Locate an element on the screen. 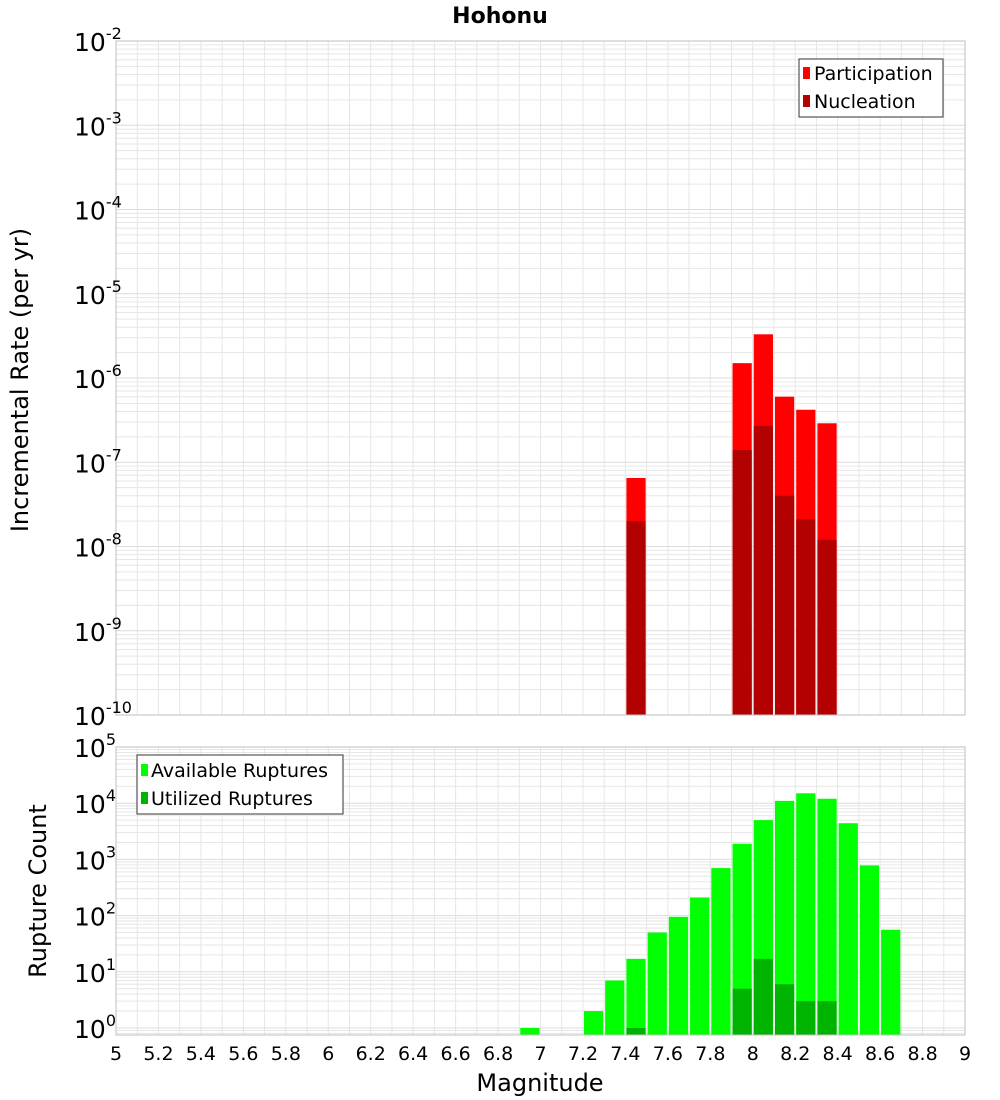  y-tick-label: 10⁻⁷ is located at coordinates (98, 461).